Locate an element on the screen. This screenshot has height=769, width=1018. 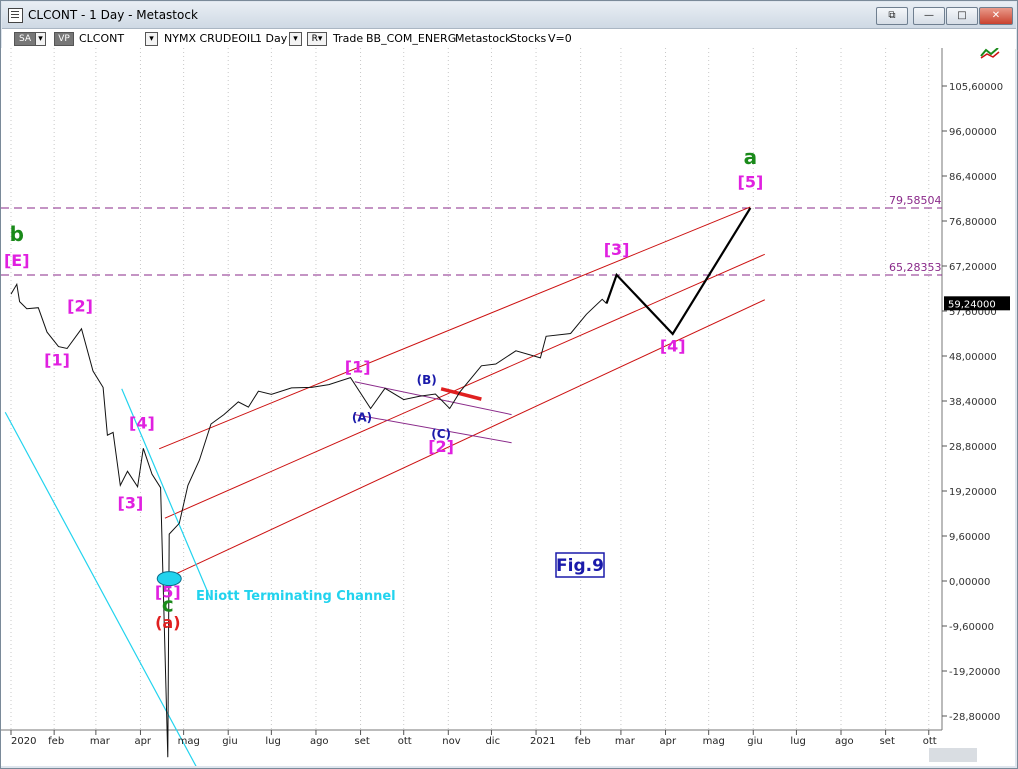
price-tick-label: 57,60000 is located at coordinates (973, 312).